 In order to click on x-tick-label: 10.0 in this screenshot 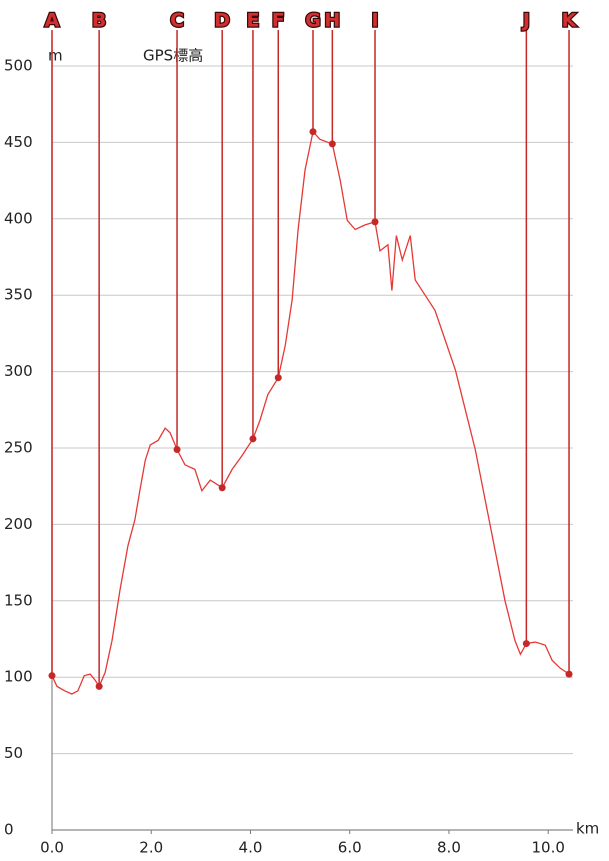, I will do `click(547, 848)`.